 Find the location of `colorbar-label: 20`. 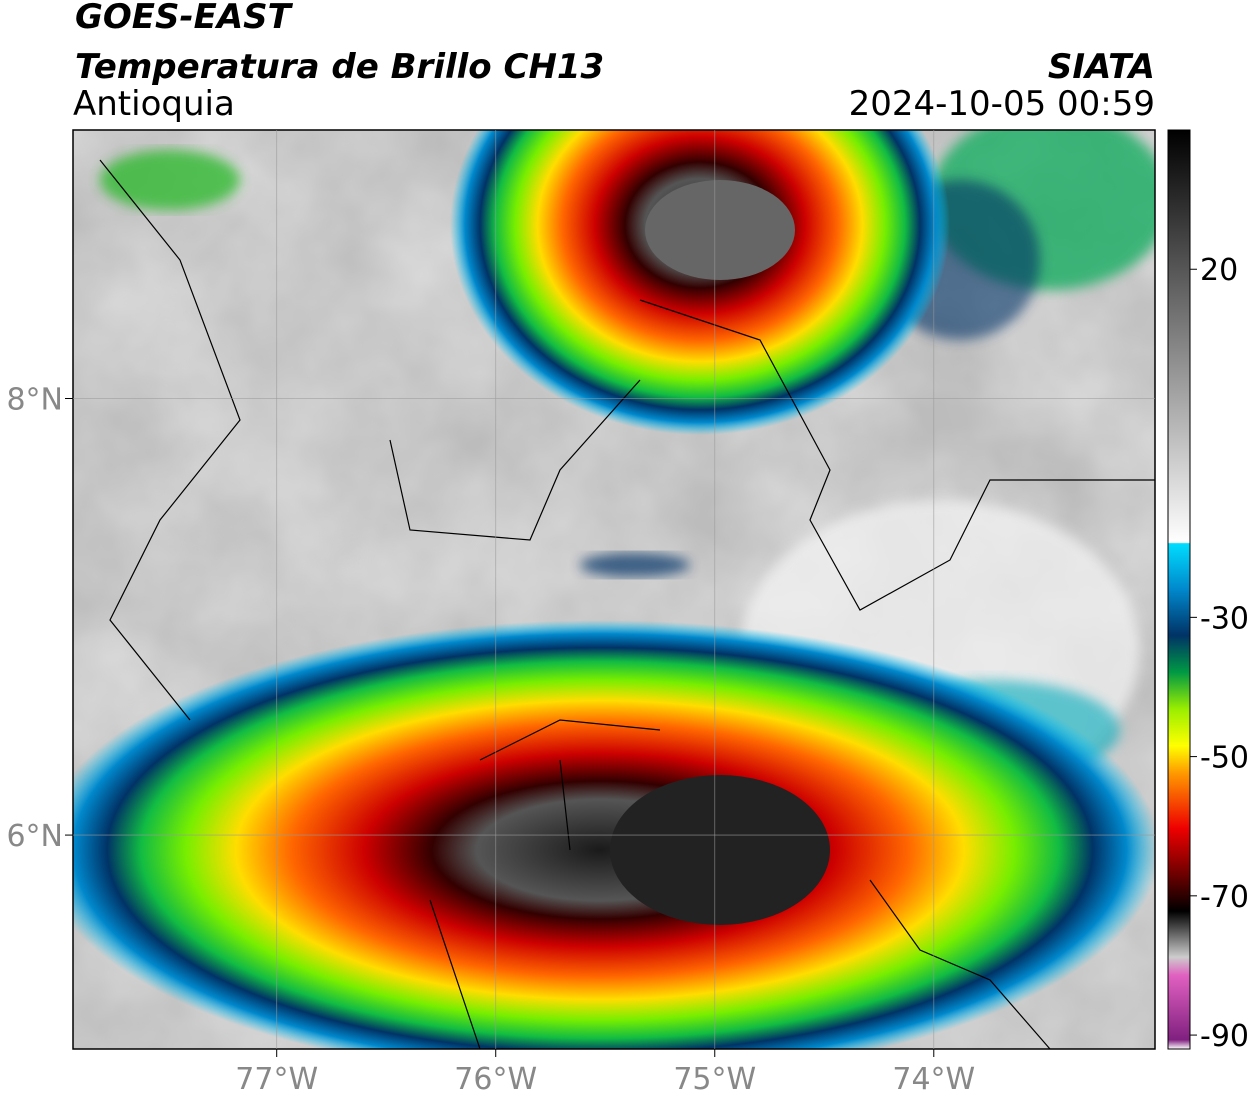

colorbar-label: 20 is located at coordinates (1219, 270).